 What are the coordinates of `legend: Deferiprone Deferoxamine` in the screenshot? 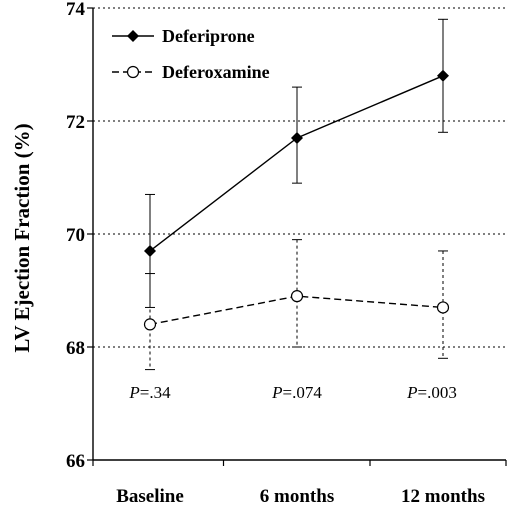 It's located at (191, 54).